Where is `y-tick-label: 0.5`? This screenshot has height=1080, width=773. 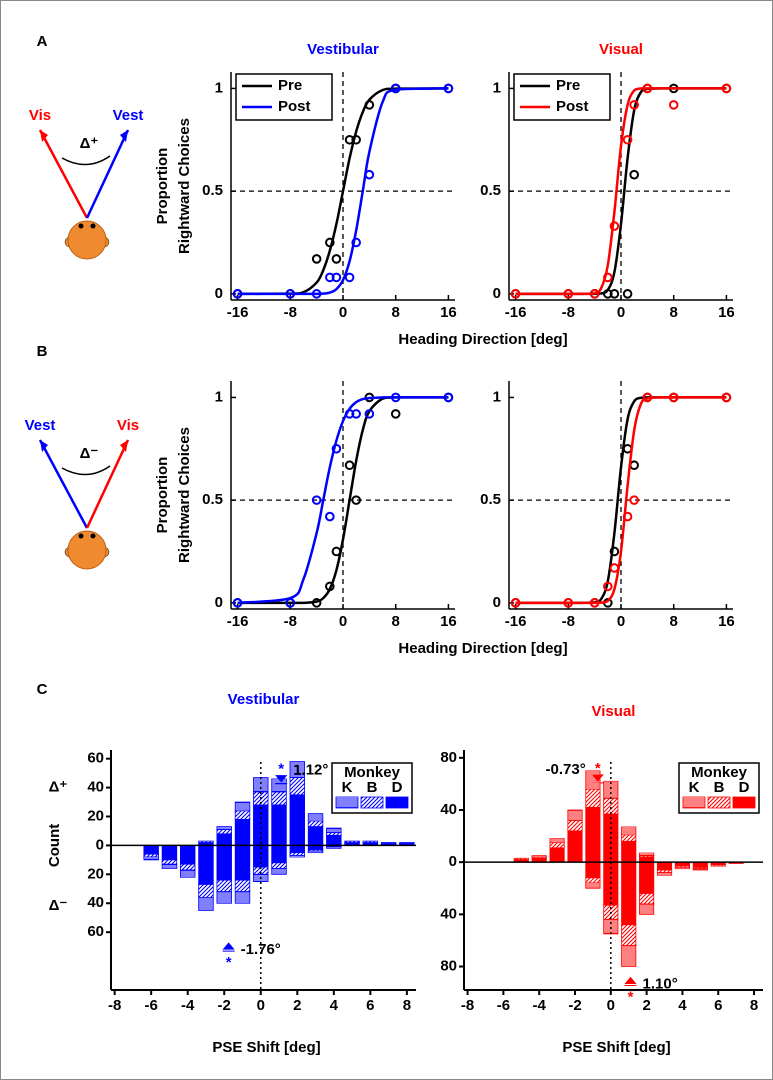 y-tick-label: 0.5 is located at coordinates (212, 190).